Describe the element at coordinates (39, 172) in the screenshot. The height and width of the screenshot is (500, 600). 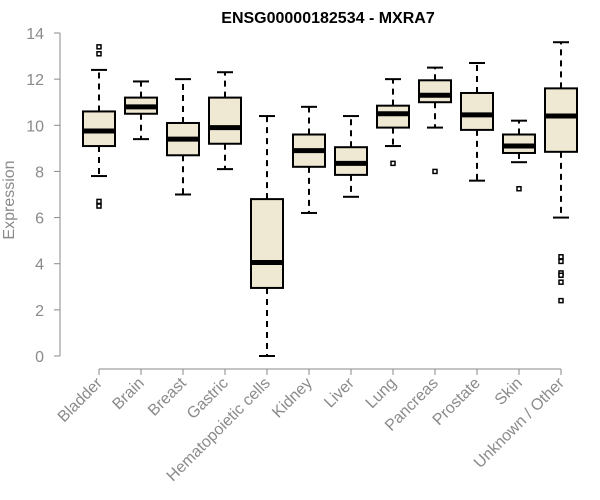
I see `y-tick-label: 8` at that location.